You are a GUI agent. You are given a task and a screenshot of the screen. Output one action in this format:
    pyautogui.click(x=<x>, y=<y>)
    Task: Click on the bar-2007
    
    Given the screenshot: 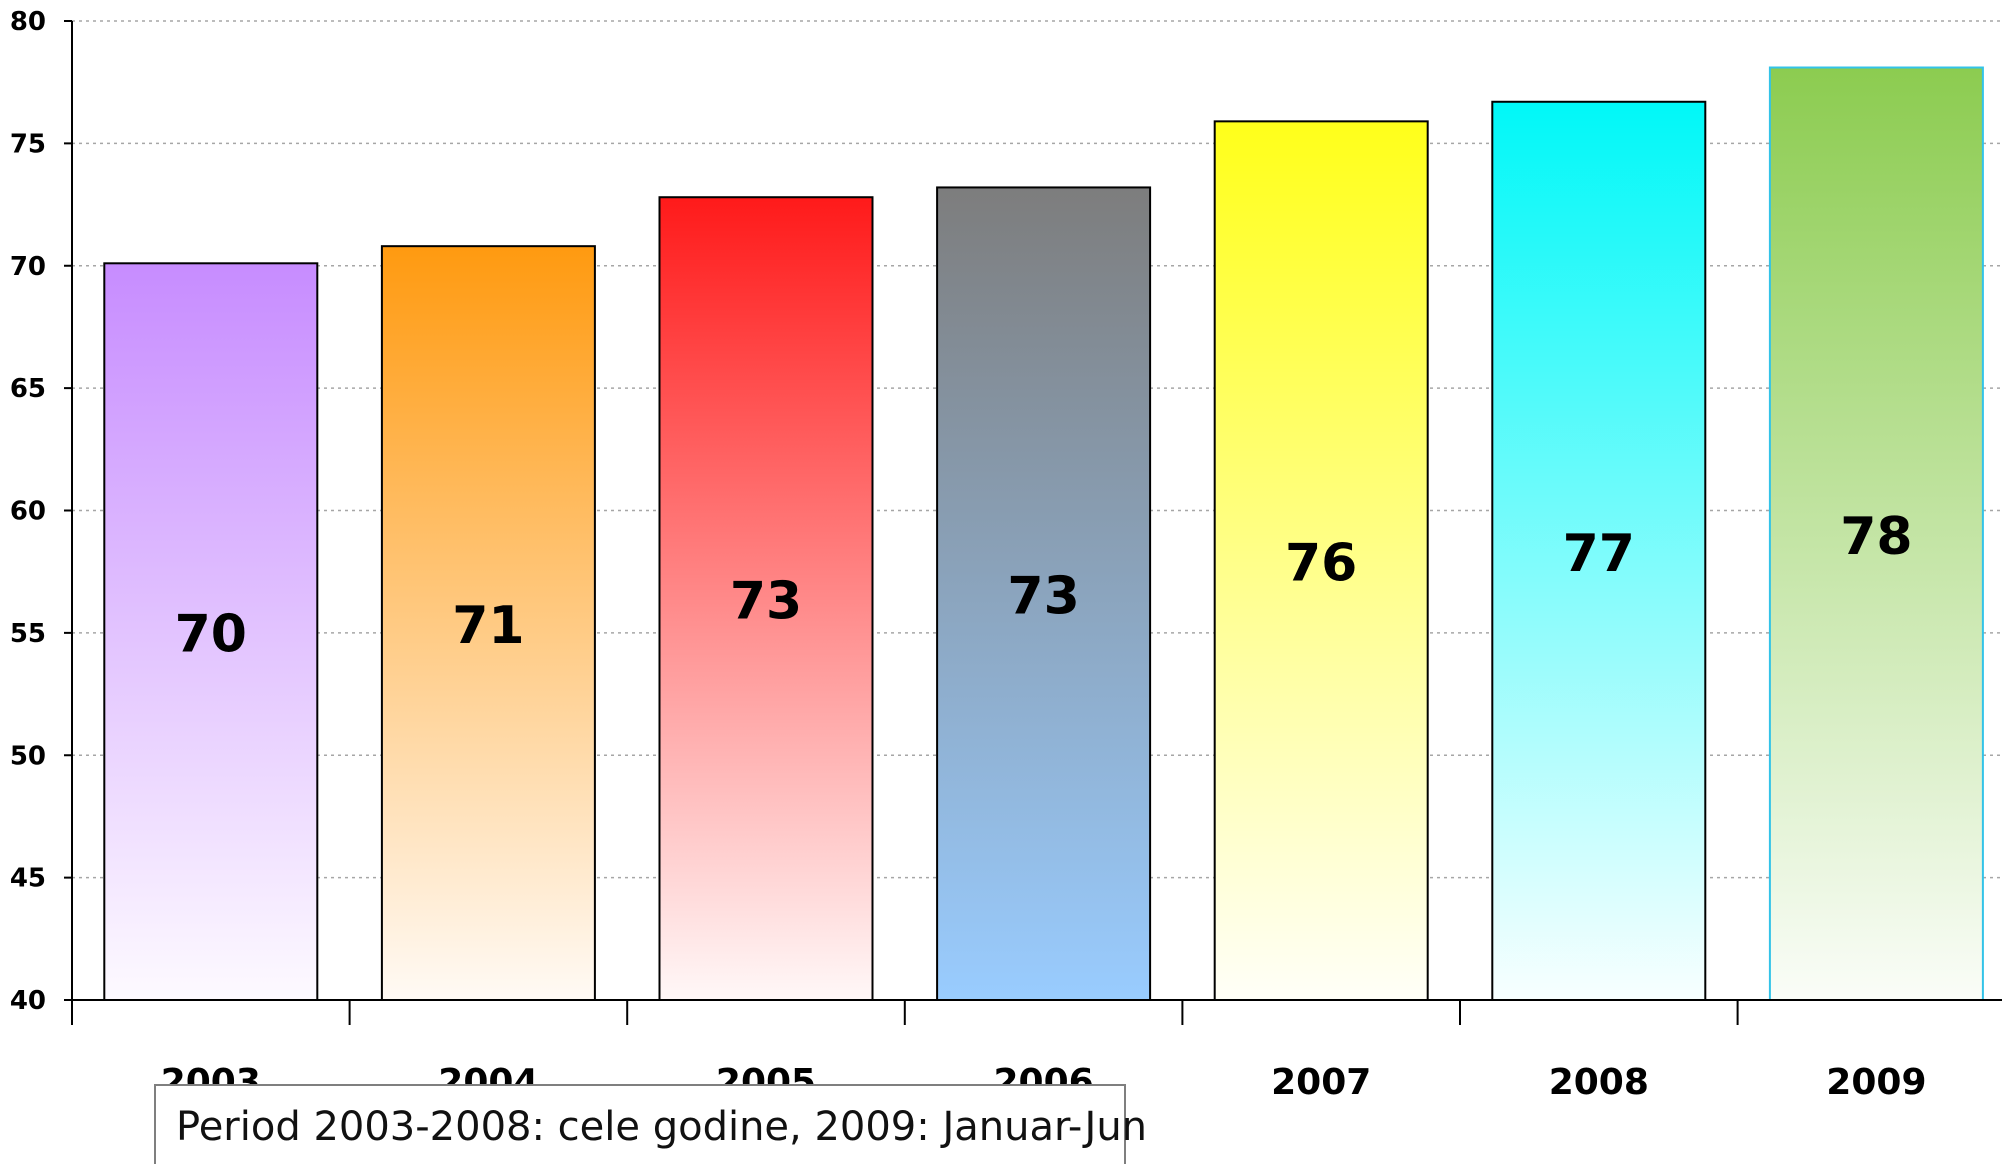 What is the action you would take?
    pyautogui.click(x=1321, y=561)
    